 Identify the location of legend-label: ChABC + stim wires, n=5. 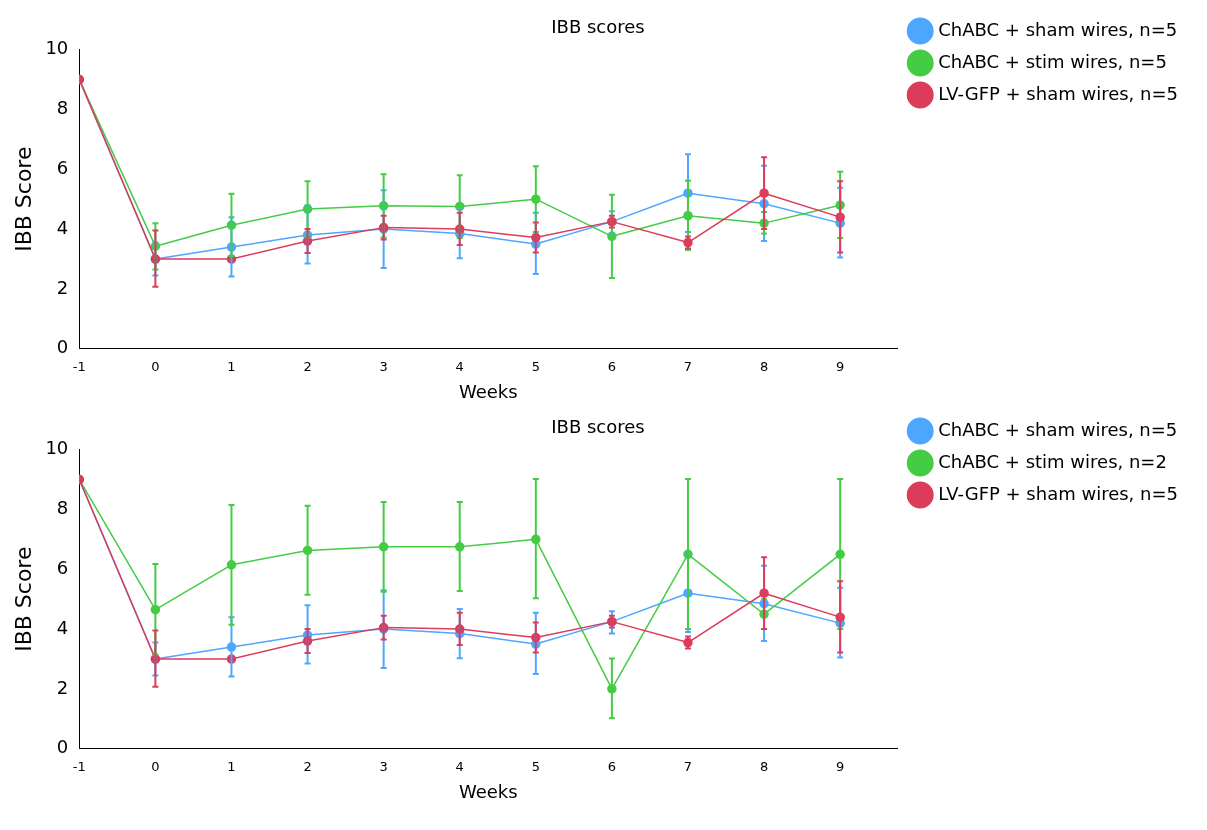
(1052, 61).